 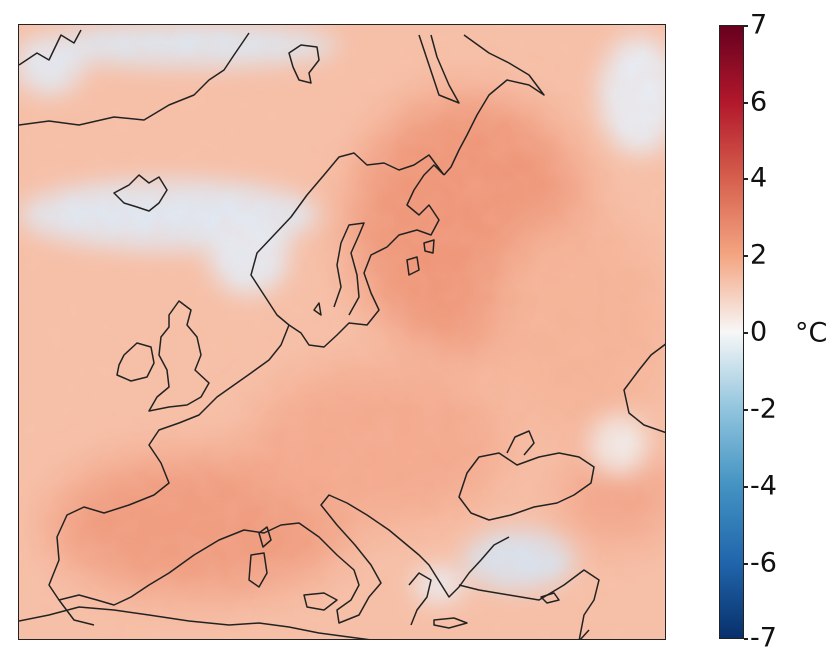 What do you see at coordinates (763, 409) in the screenshot?
I see `colorbar-tick-label-neg2: -2` at bounding box center [763, 409].